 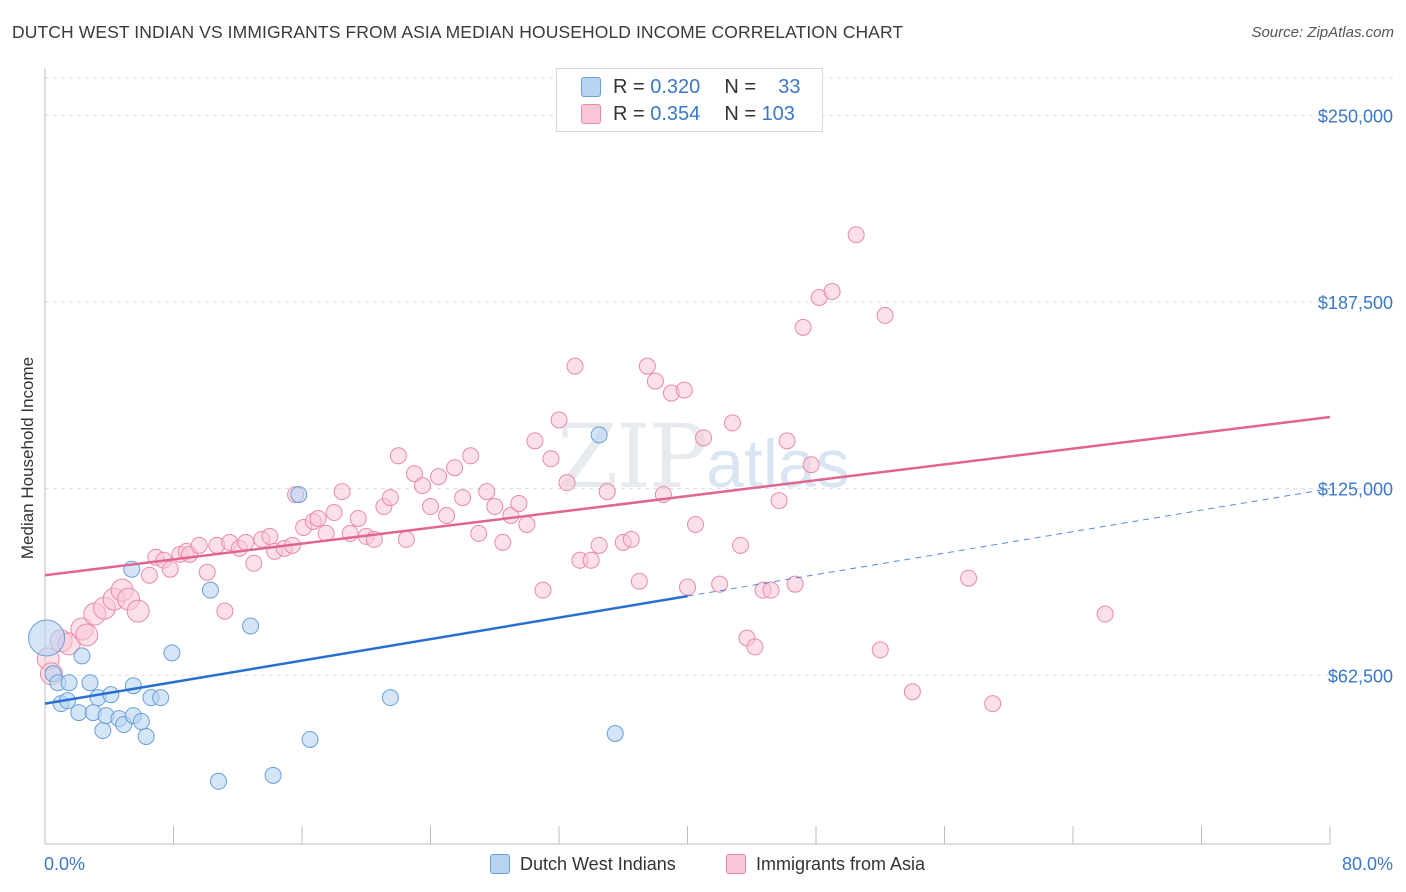 I want to click on legend-label: Dutch West Indians, so click(x=598, y=863).